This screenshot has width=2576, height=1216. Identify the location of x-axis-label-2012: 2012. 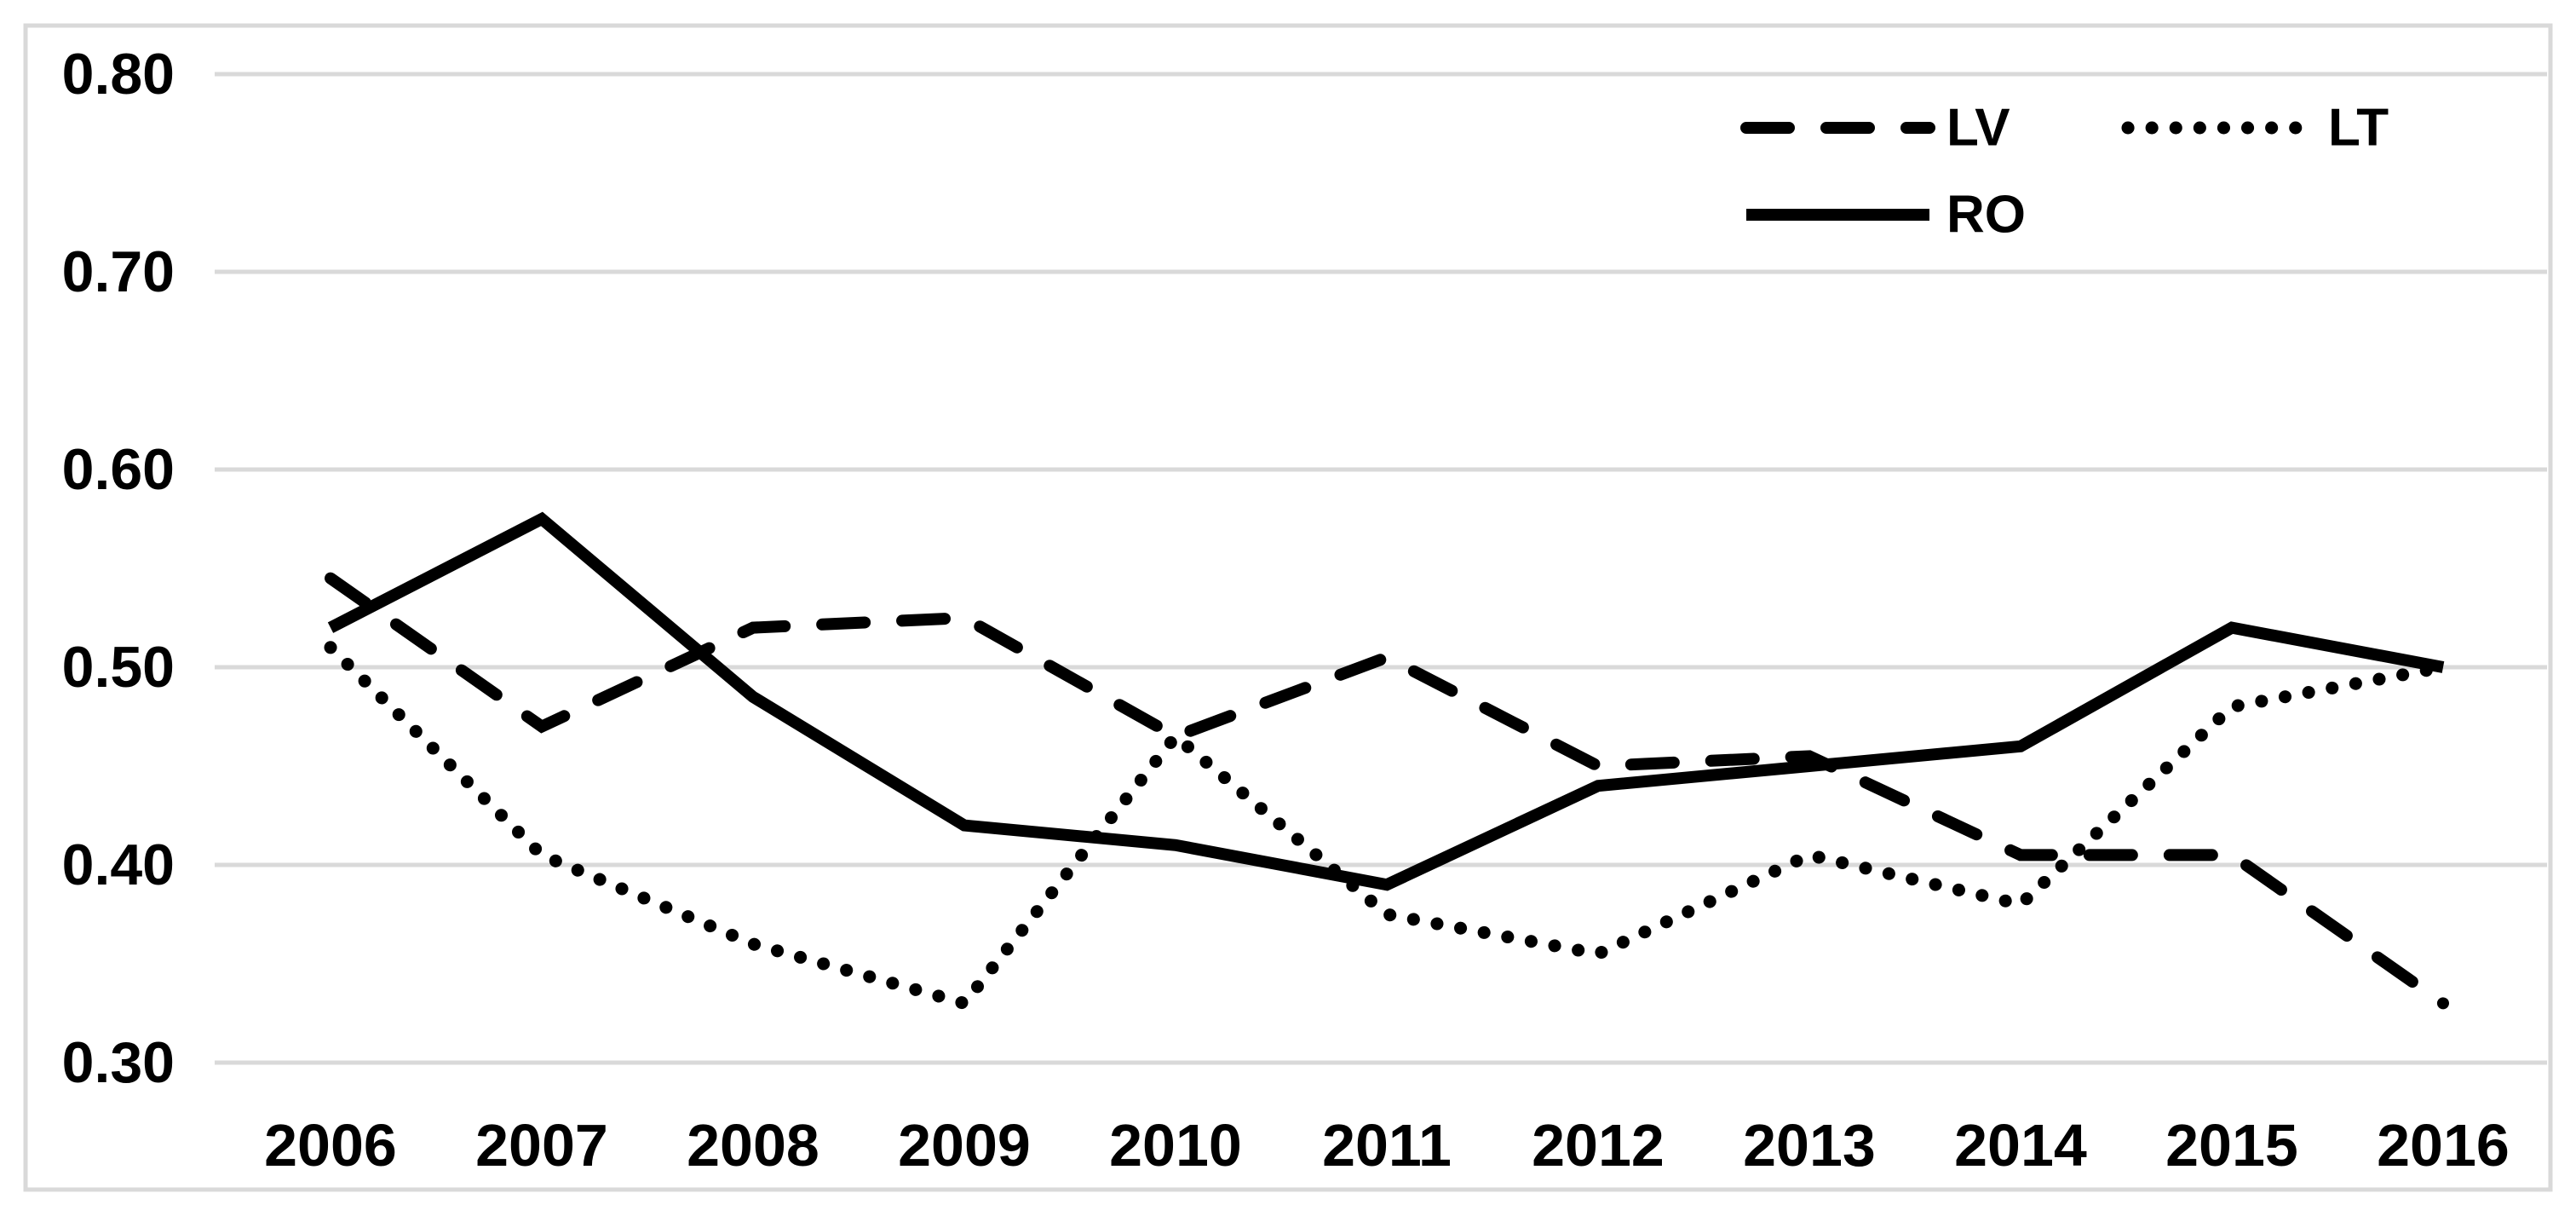
(1599, 1145).